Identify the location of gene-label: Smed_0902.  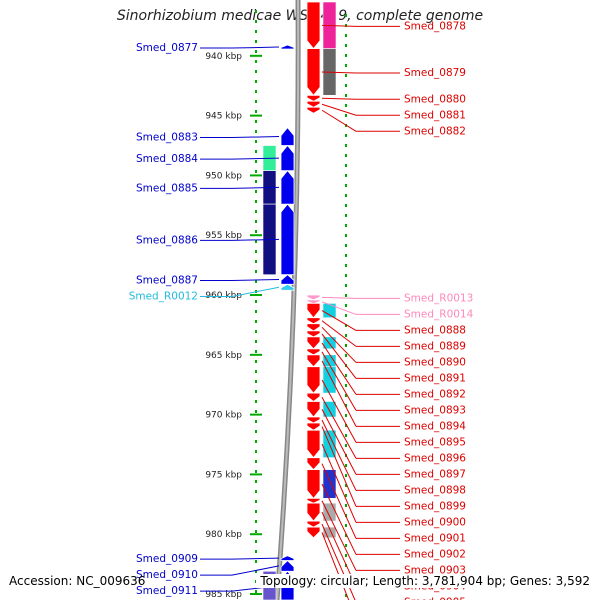
(435, 554).